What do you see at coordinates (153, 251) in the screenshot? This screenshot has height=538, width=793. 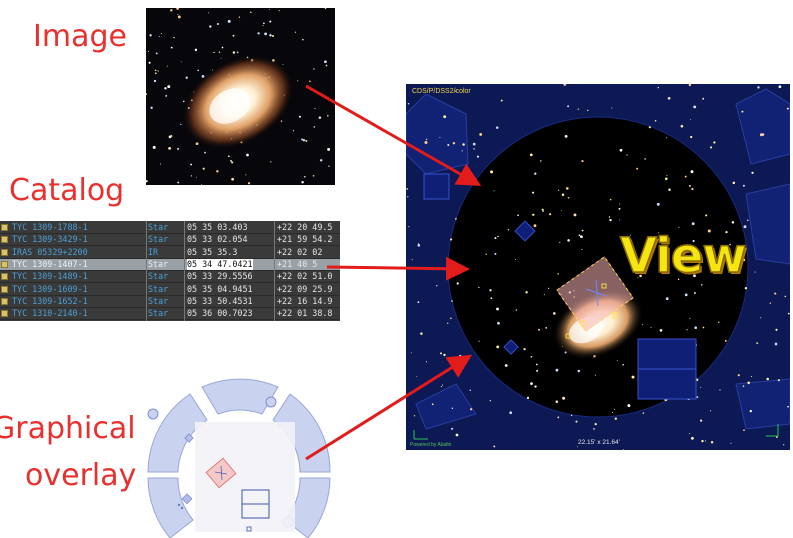 I see `catalog-type: IR` at bounding box center [153, 251].